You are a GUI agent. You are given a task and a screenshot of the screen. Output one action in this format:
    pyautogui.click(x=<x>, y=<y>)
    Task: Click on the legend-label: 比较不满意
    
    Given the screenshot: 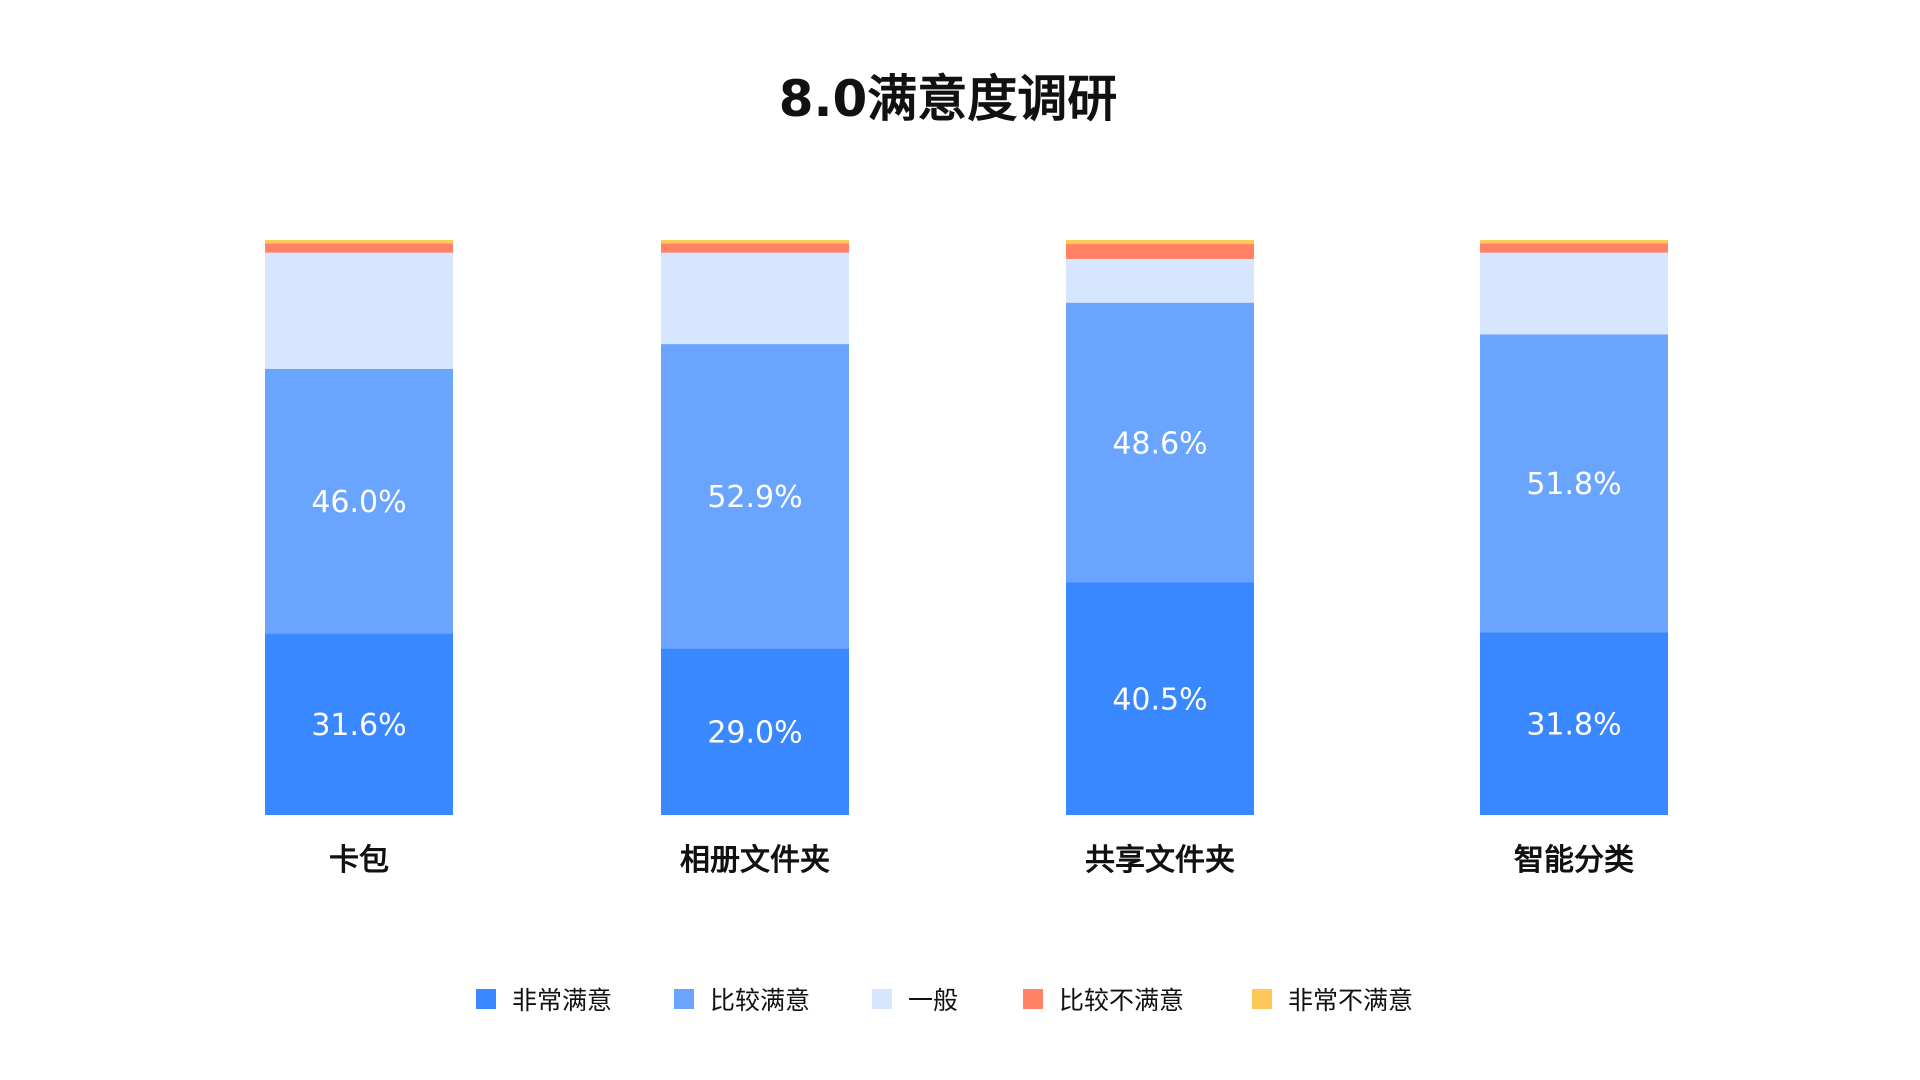 What is the action you would take?
    pyautogui.click(x=1121, y=1000)
    